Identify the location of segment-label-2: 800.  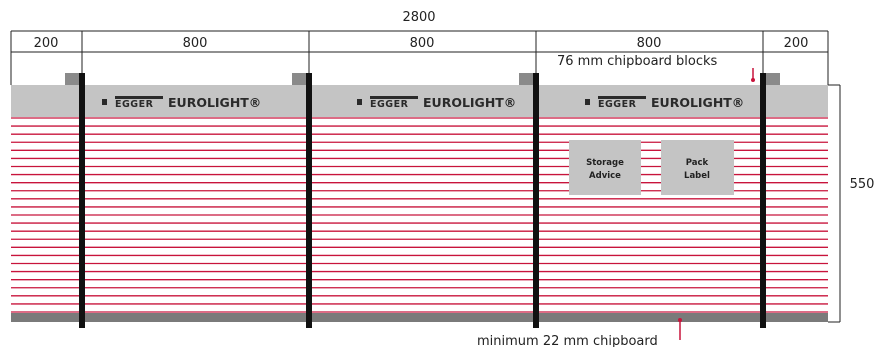
(195, 43).